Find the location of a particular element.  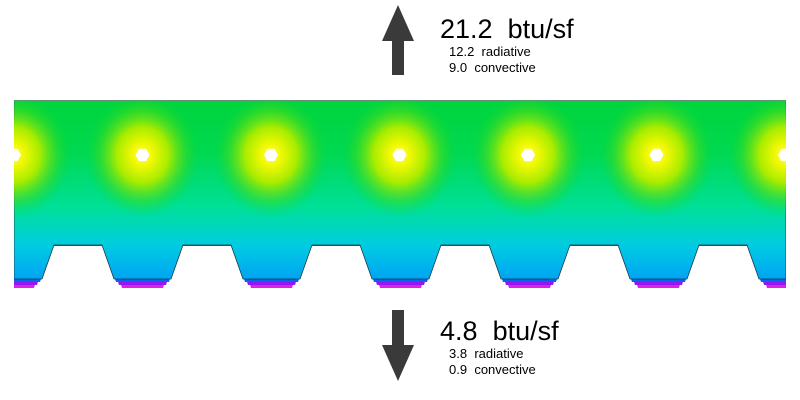

bottom-heat-flux-block: 4.8 btu/sf 3.8 radiative 0.9 convective is located at coordinates (499, 347).